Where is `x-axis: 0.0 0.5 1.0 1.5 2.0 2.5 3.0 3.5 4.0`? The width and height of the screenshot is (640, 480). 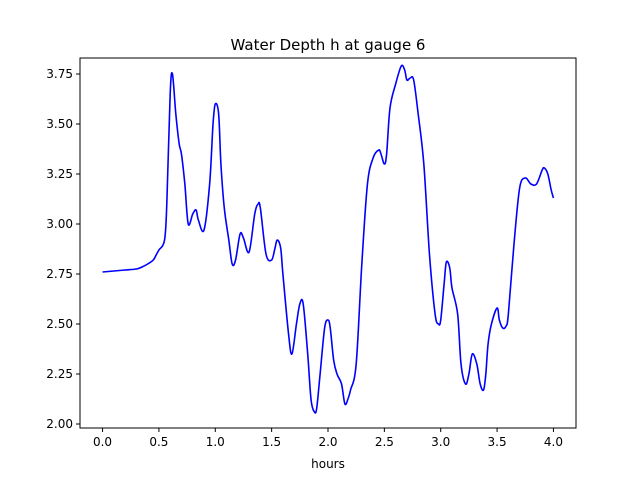
x-axis: 0.0 0.5 1.0 1.5 2.0 2.5 3.0 3.5 4.0 is located at coordinates (328, 438).